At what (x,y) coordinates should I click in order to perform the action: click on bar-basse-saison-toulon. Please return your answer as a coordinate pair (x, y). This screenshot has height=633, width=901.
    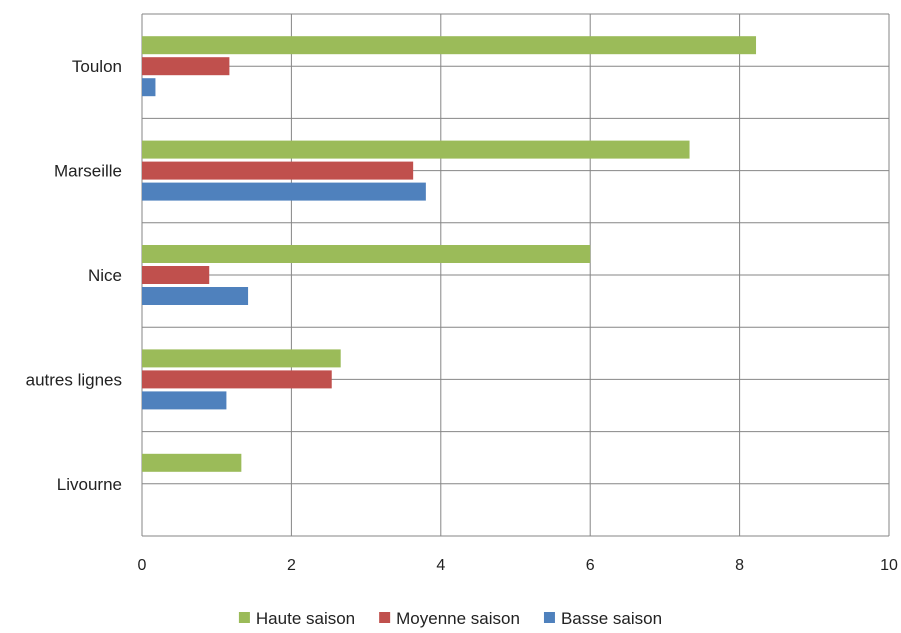
    Looking at the image, I should click on (149, 87).